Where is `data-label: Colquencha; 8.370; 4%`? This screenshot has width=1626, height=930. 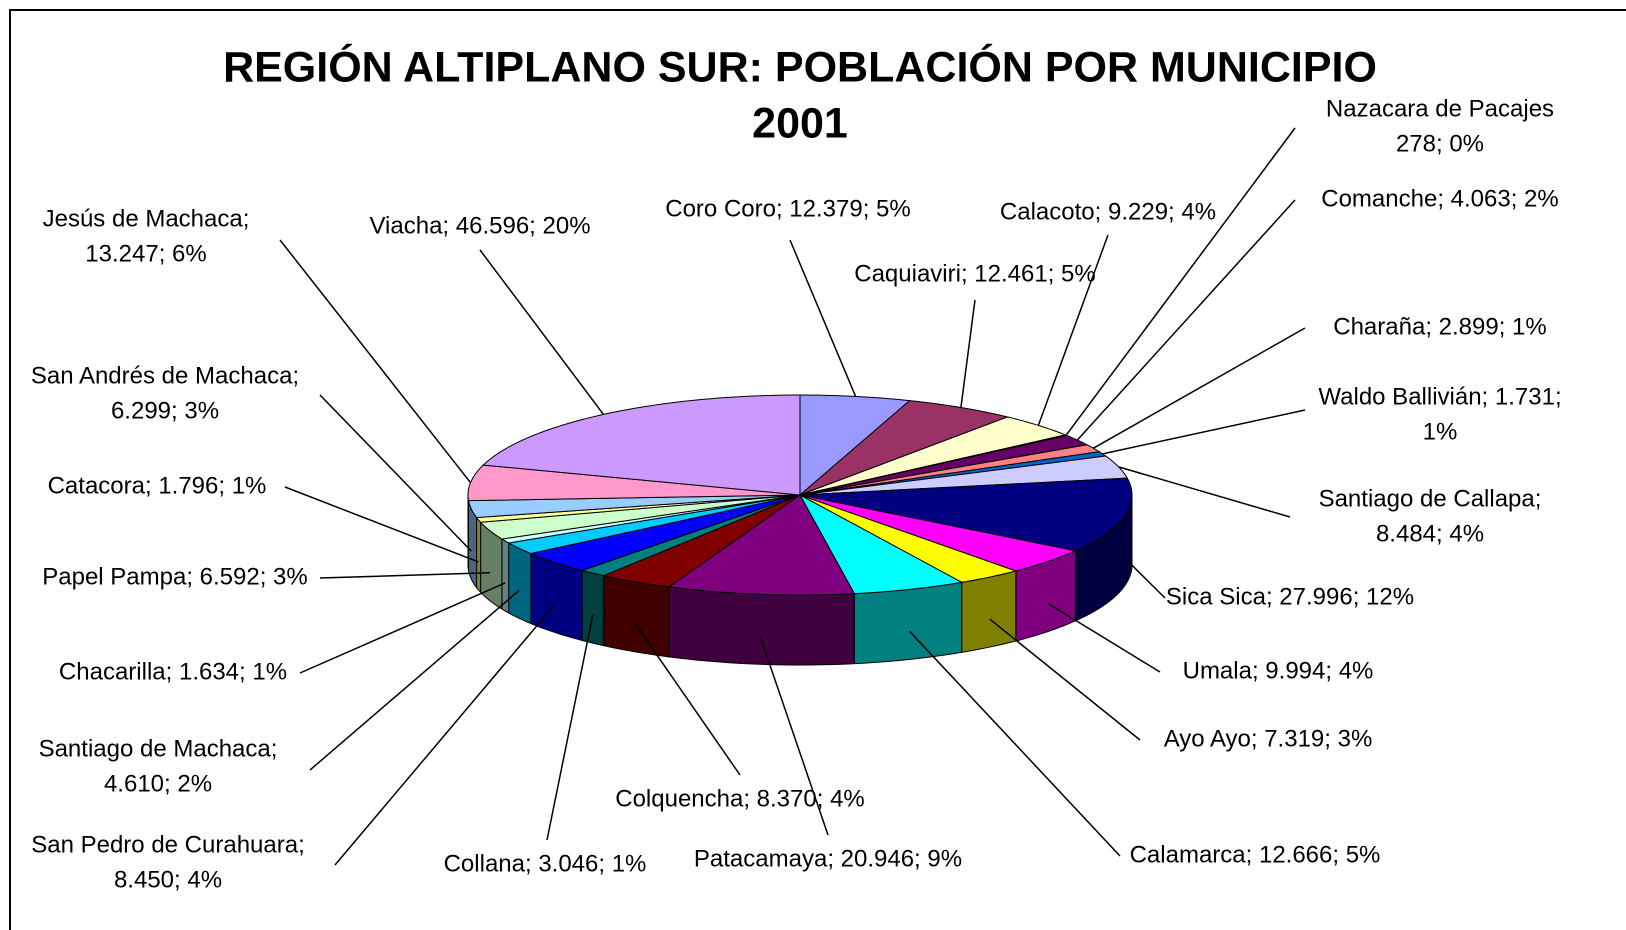
data-label: Colquencha; 8.370; 4% is located at coordinates (740, 798).